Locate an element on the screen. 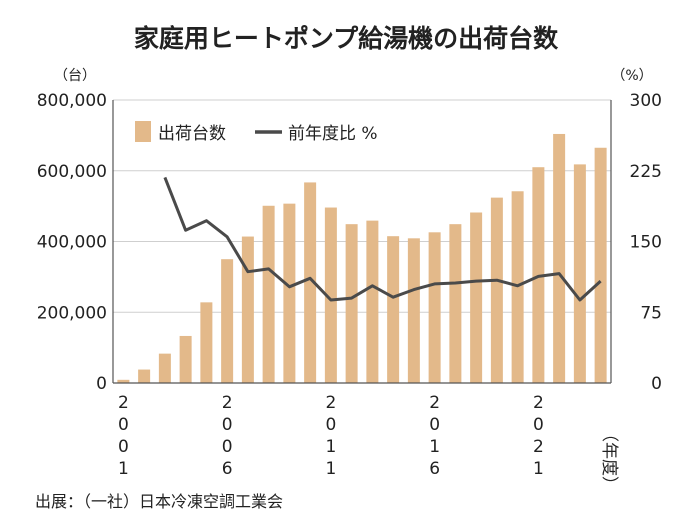 Image resolution: width=693 pixels, height=528 pixels. legend-swatch-bar is located at coordinates (143, 131).